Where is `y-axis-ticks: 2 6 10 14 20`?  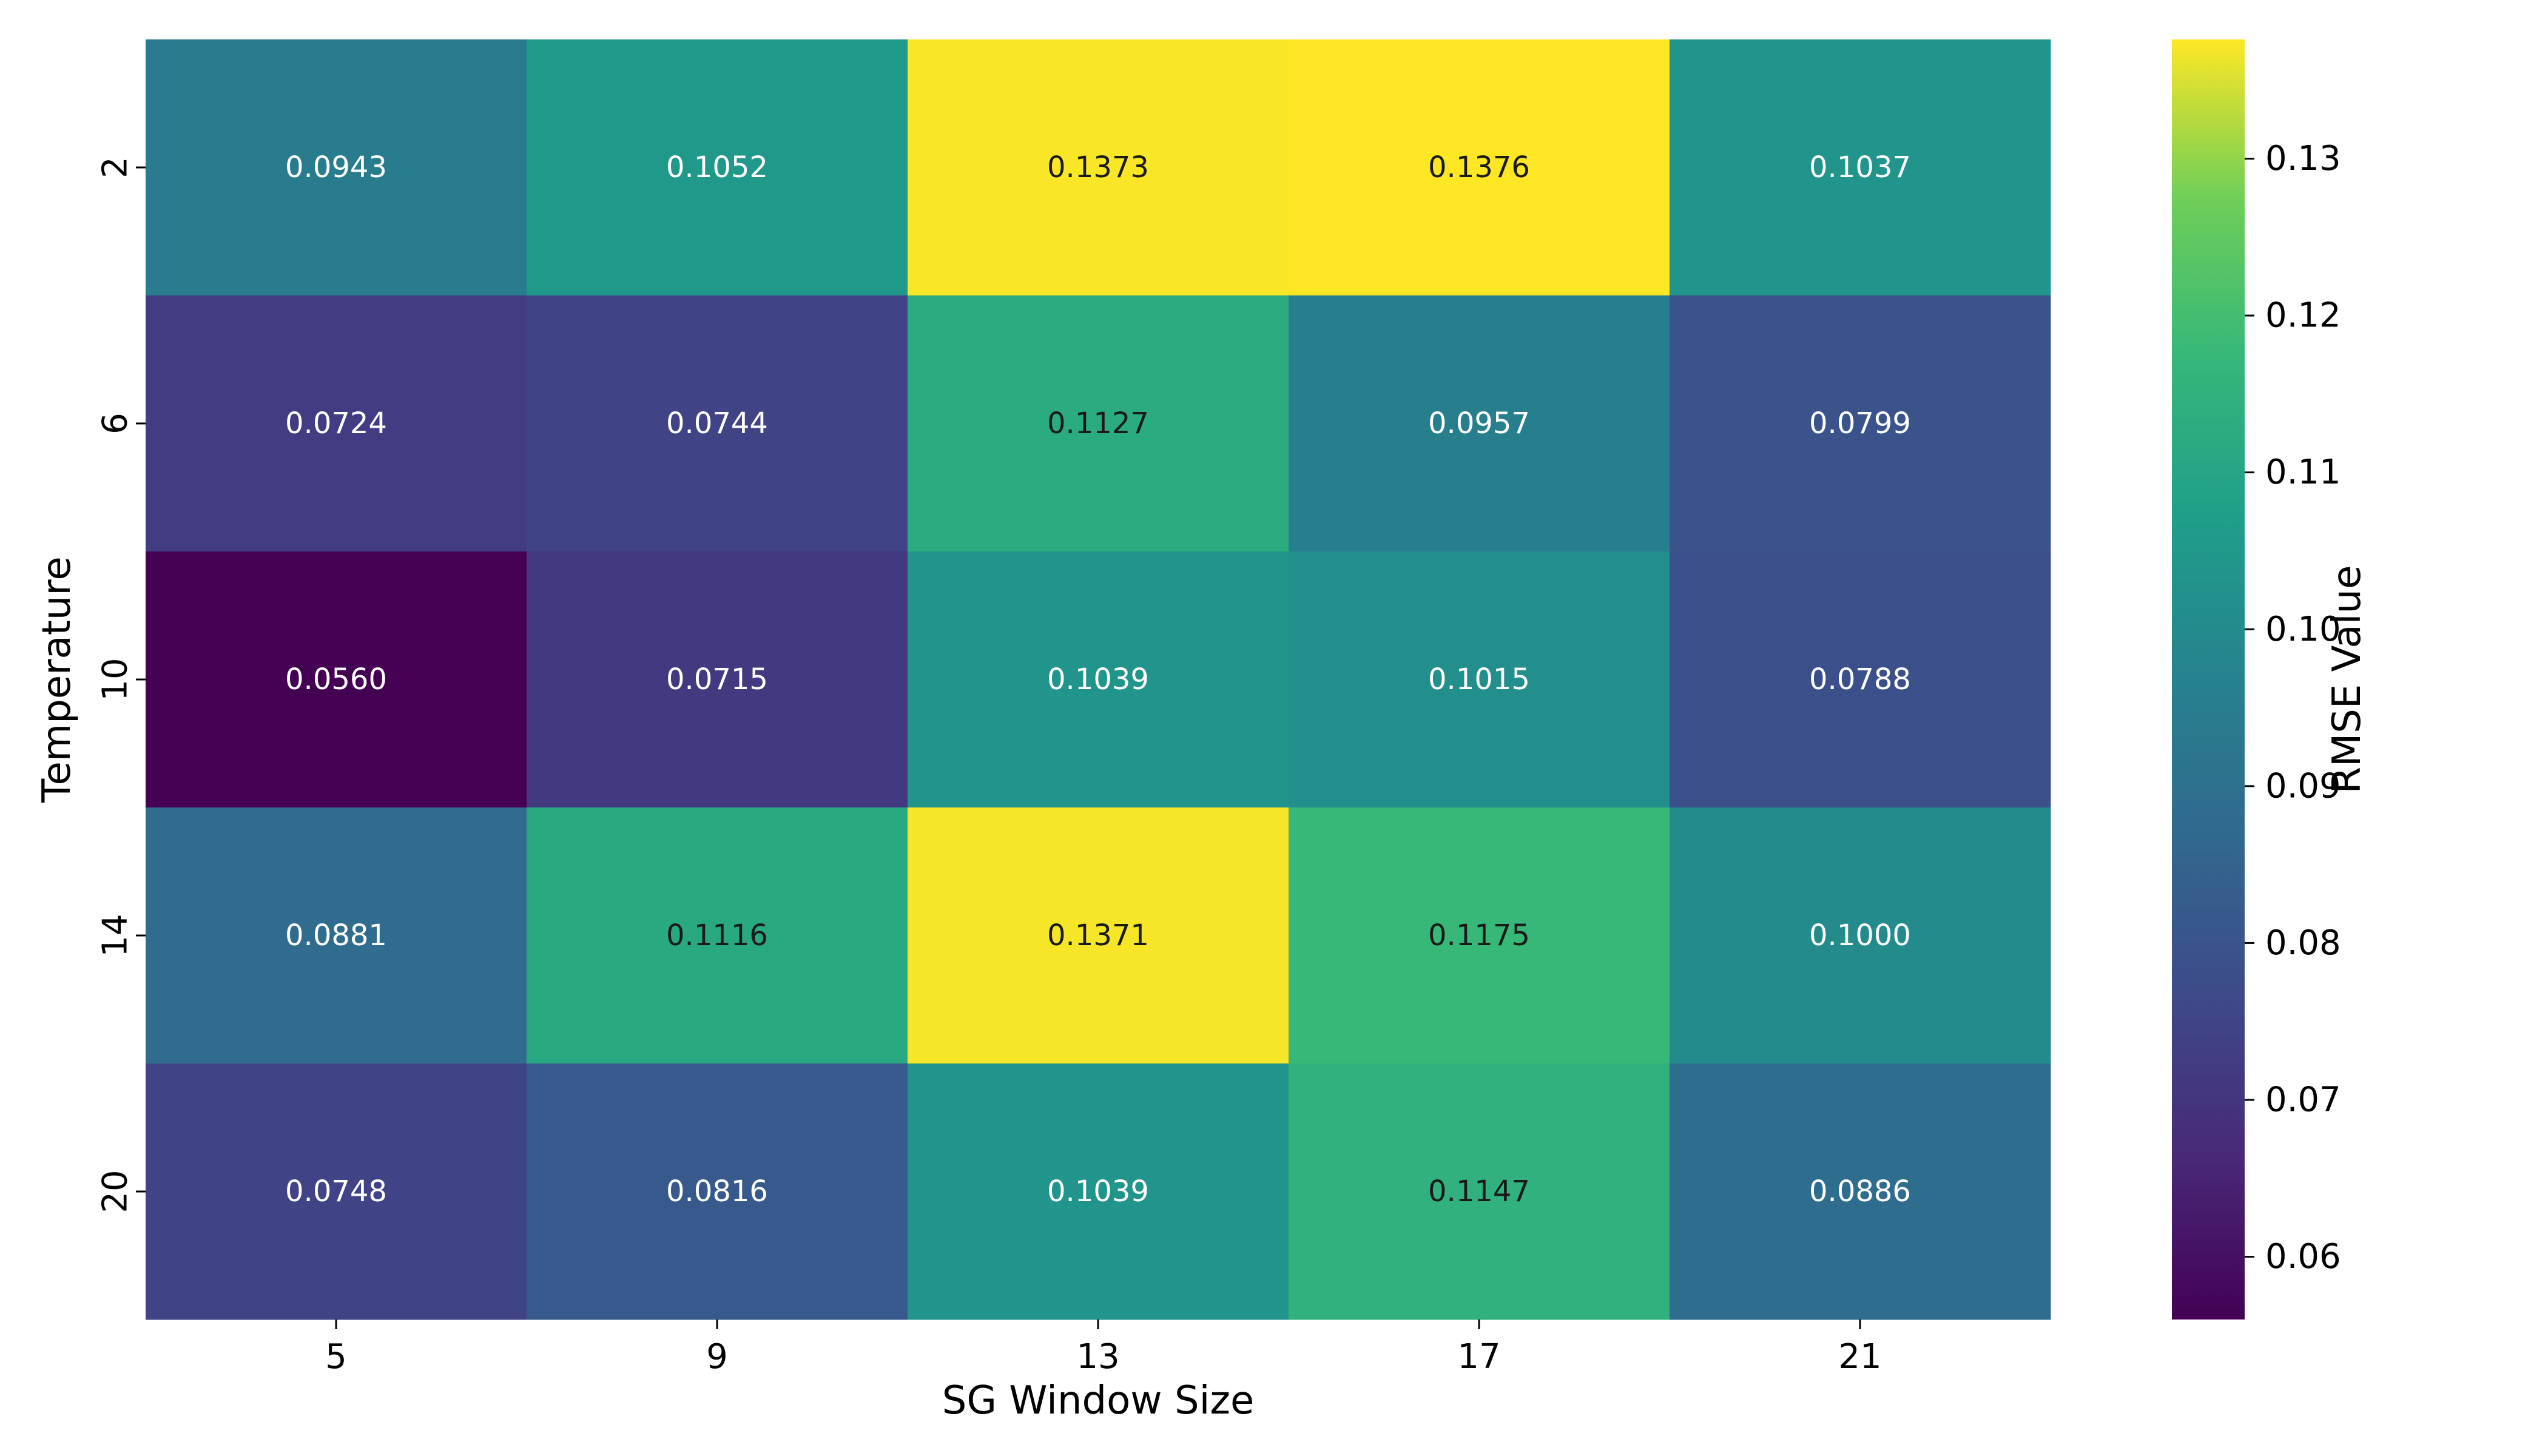
y-axis-ticks: 2 6 10 14 20 is located at coordinates (121, 685).